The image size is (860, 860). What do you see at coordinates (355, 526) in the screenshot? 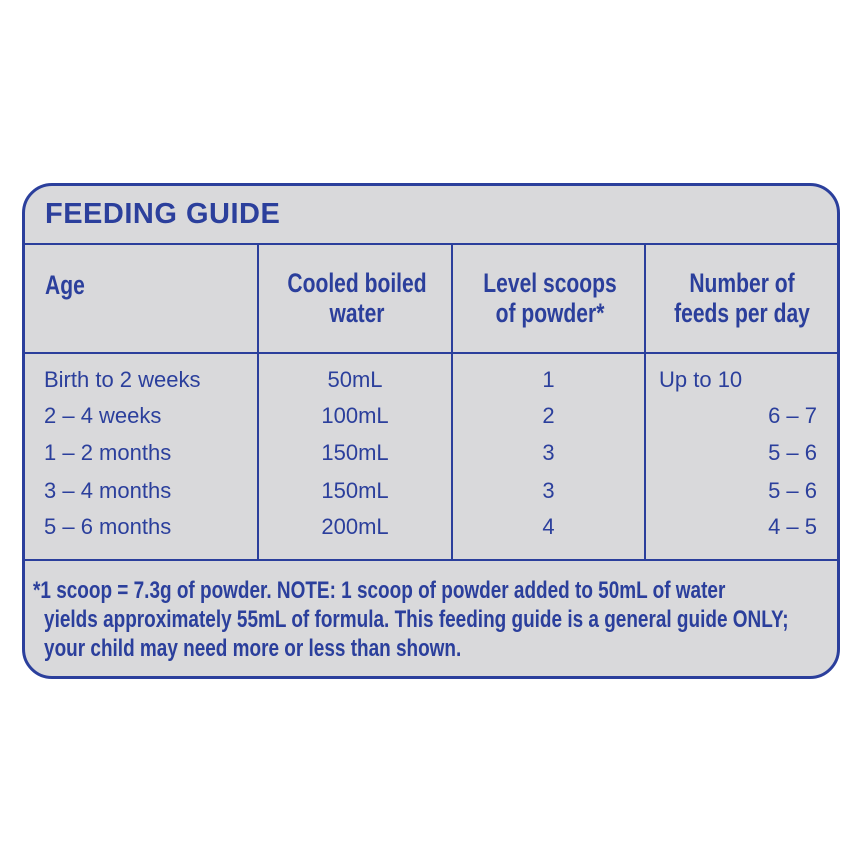
I see `cell-water: 200mL` at bounding box center [355, 526].